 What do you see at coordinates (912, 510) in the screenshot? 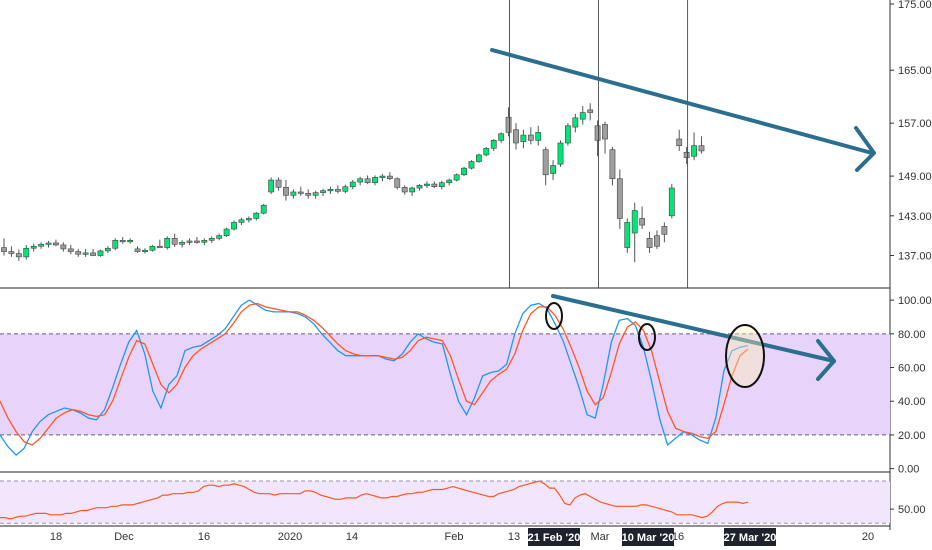
I see `rsi-tick-label: 50.00` at bounding box center [912, 510].